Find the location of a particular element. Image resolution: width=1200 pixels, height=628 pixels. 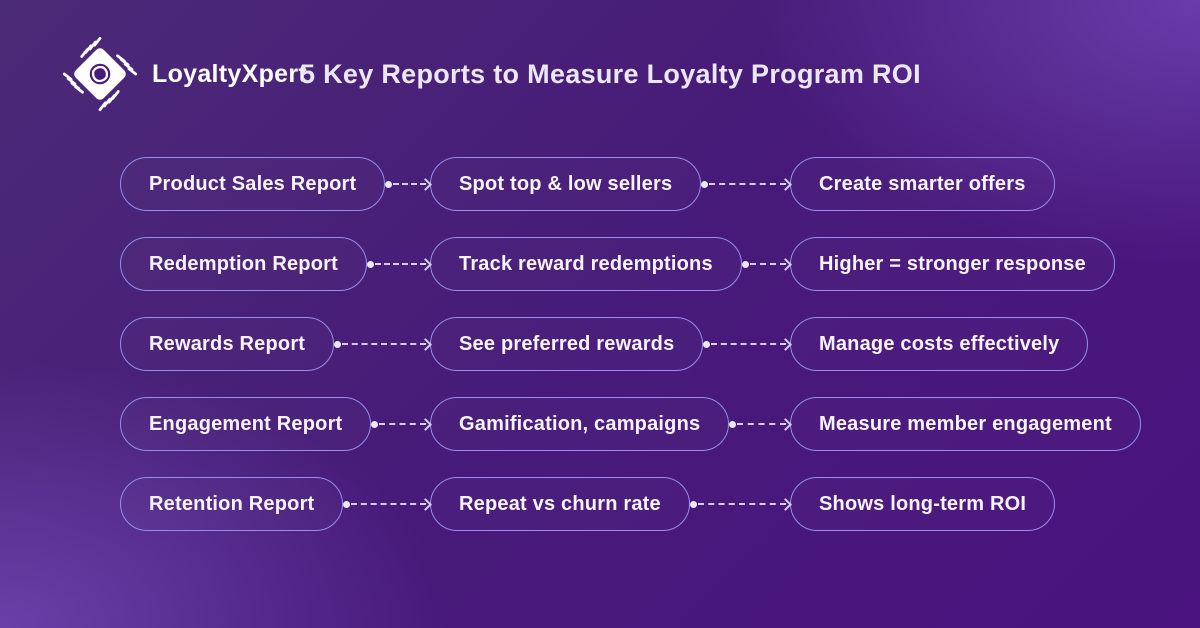

flow-cell: Track reward redemptions is located at coordinates (611, 264).